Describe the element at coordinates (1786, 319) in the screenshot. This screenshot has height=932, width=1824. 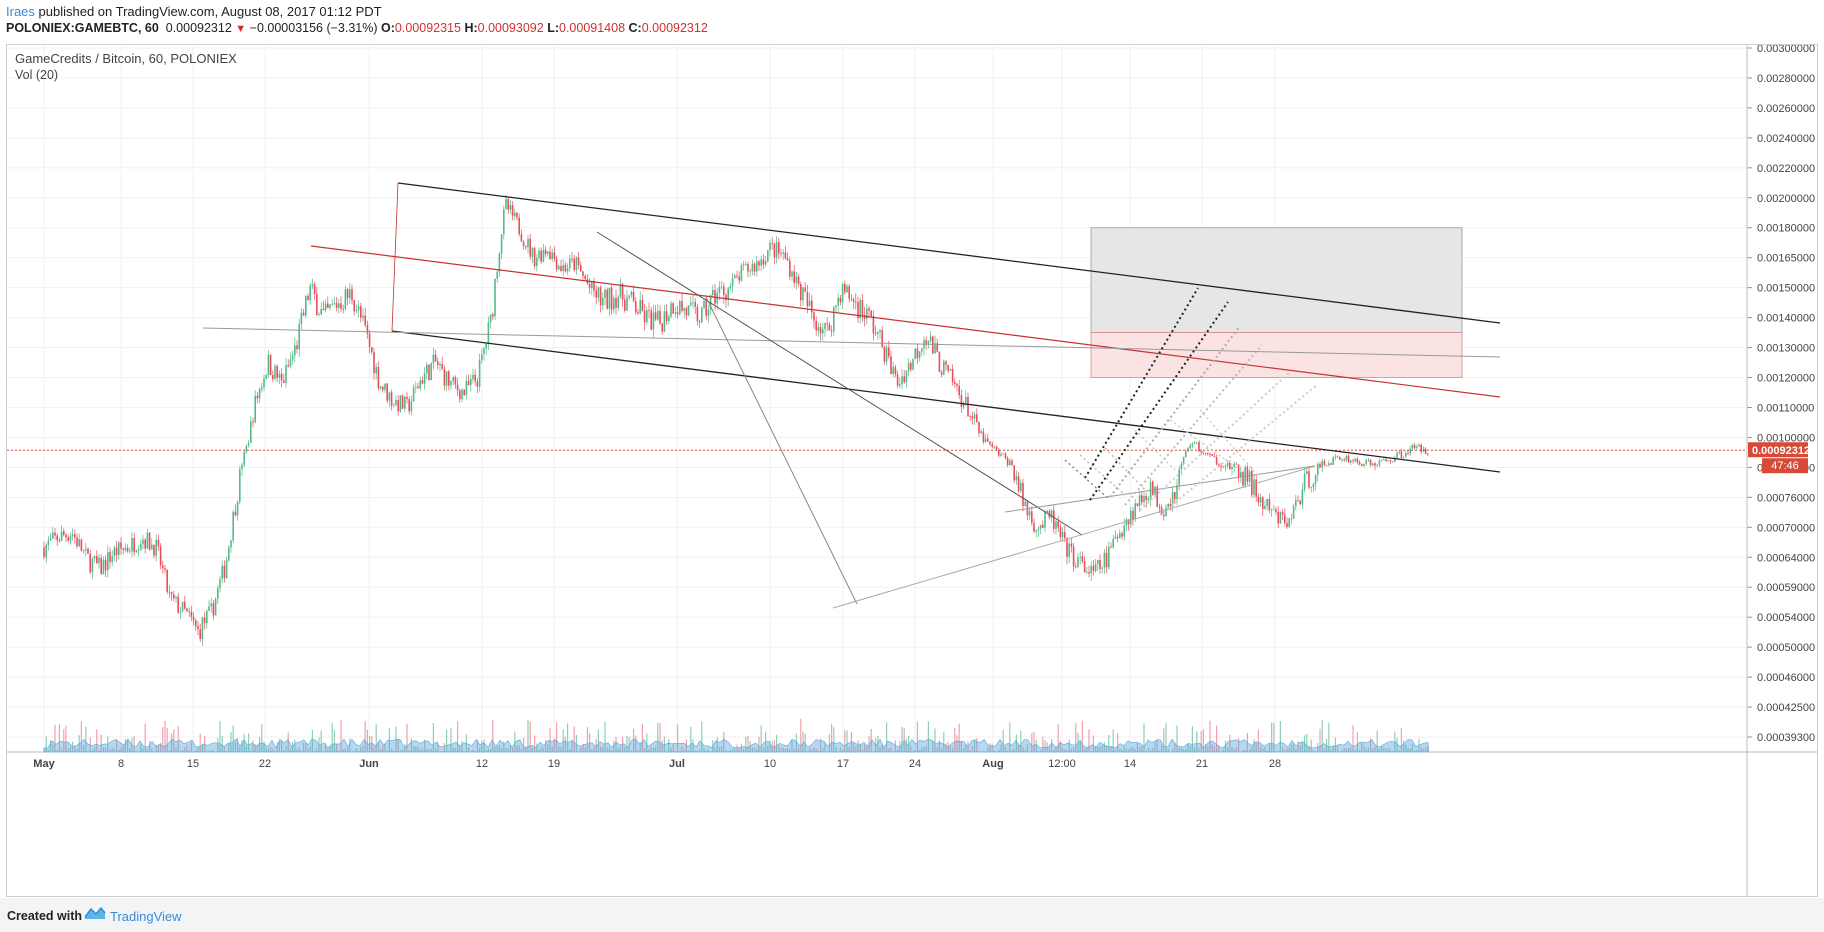
I see `y-tick-label: 0.00140000` at that location.